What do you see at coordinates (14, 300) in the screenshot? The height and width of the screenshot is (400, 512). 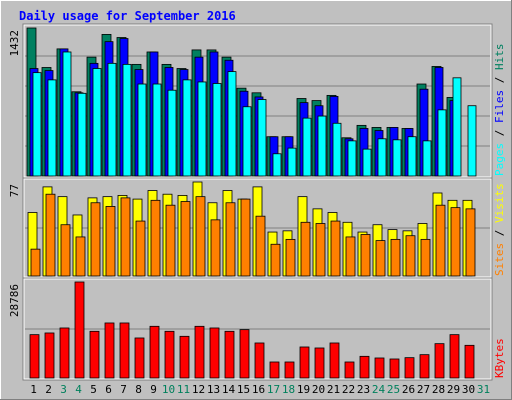 I see `y-max-label: 28786` at bounding box center [14, 300].